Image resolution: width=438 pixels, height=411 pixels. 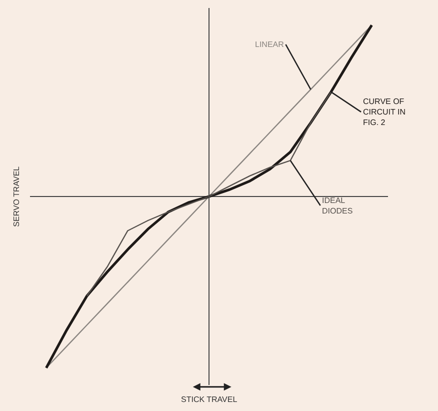 What do you see at coordinates (337, 206) in the screenshot?
I see `text: IDEAL DIODES` at bounding box center [337, 206].